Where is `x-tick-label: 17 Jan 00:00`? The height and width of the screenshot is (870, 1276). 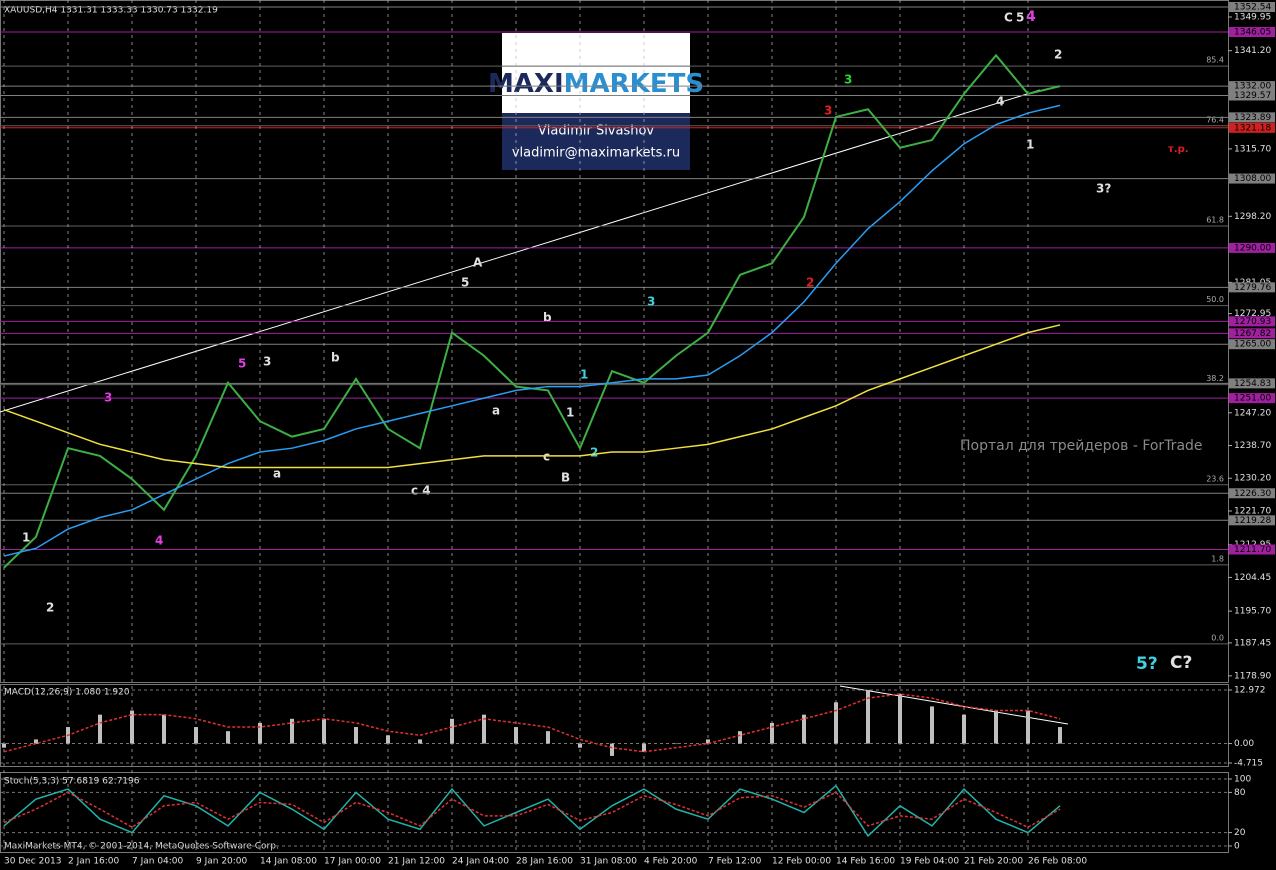
x-tick-label: 17 Jan 00:00 is located at coordinates (352, 862).